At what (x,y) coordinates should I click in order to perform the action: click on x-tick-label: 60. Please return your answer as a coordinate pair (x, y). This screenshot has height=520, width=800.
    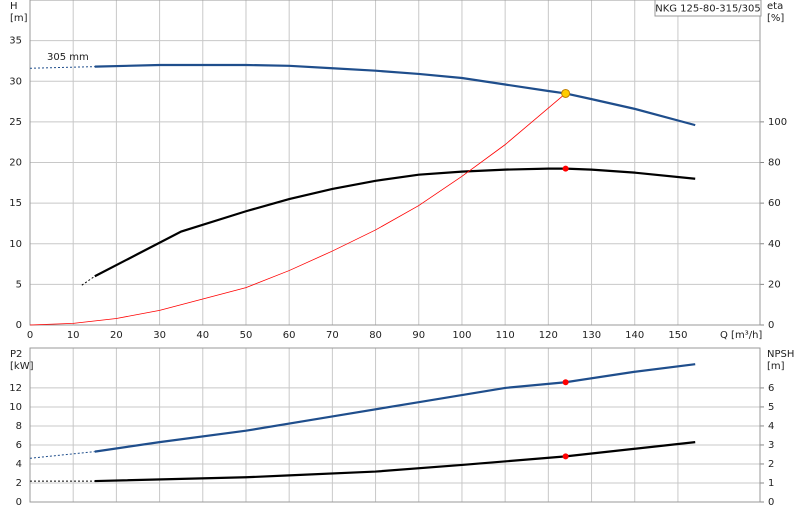
    Looking at the image, I should click on (289, 335).